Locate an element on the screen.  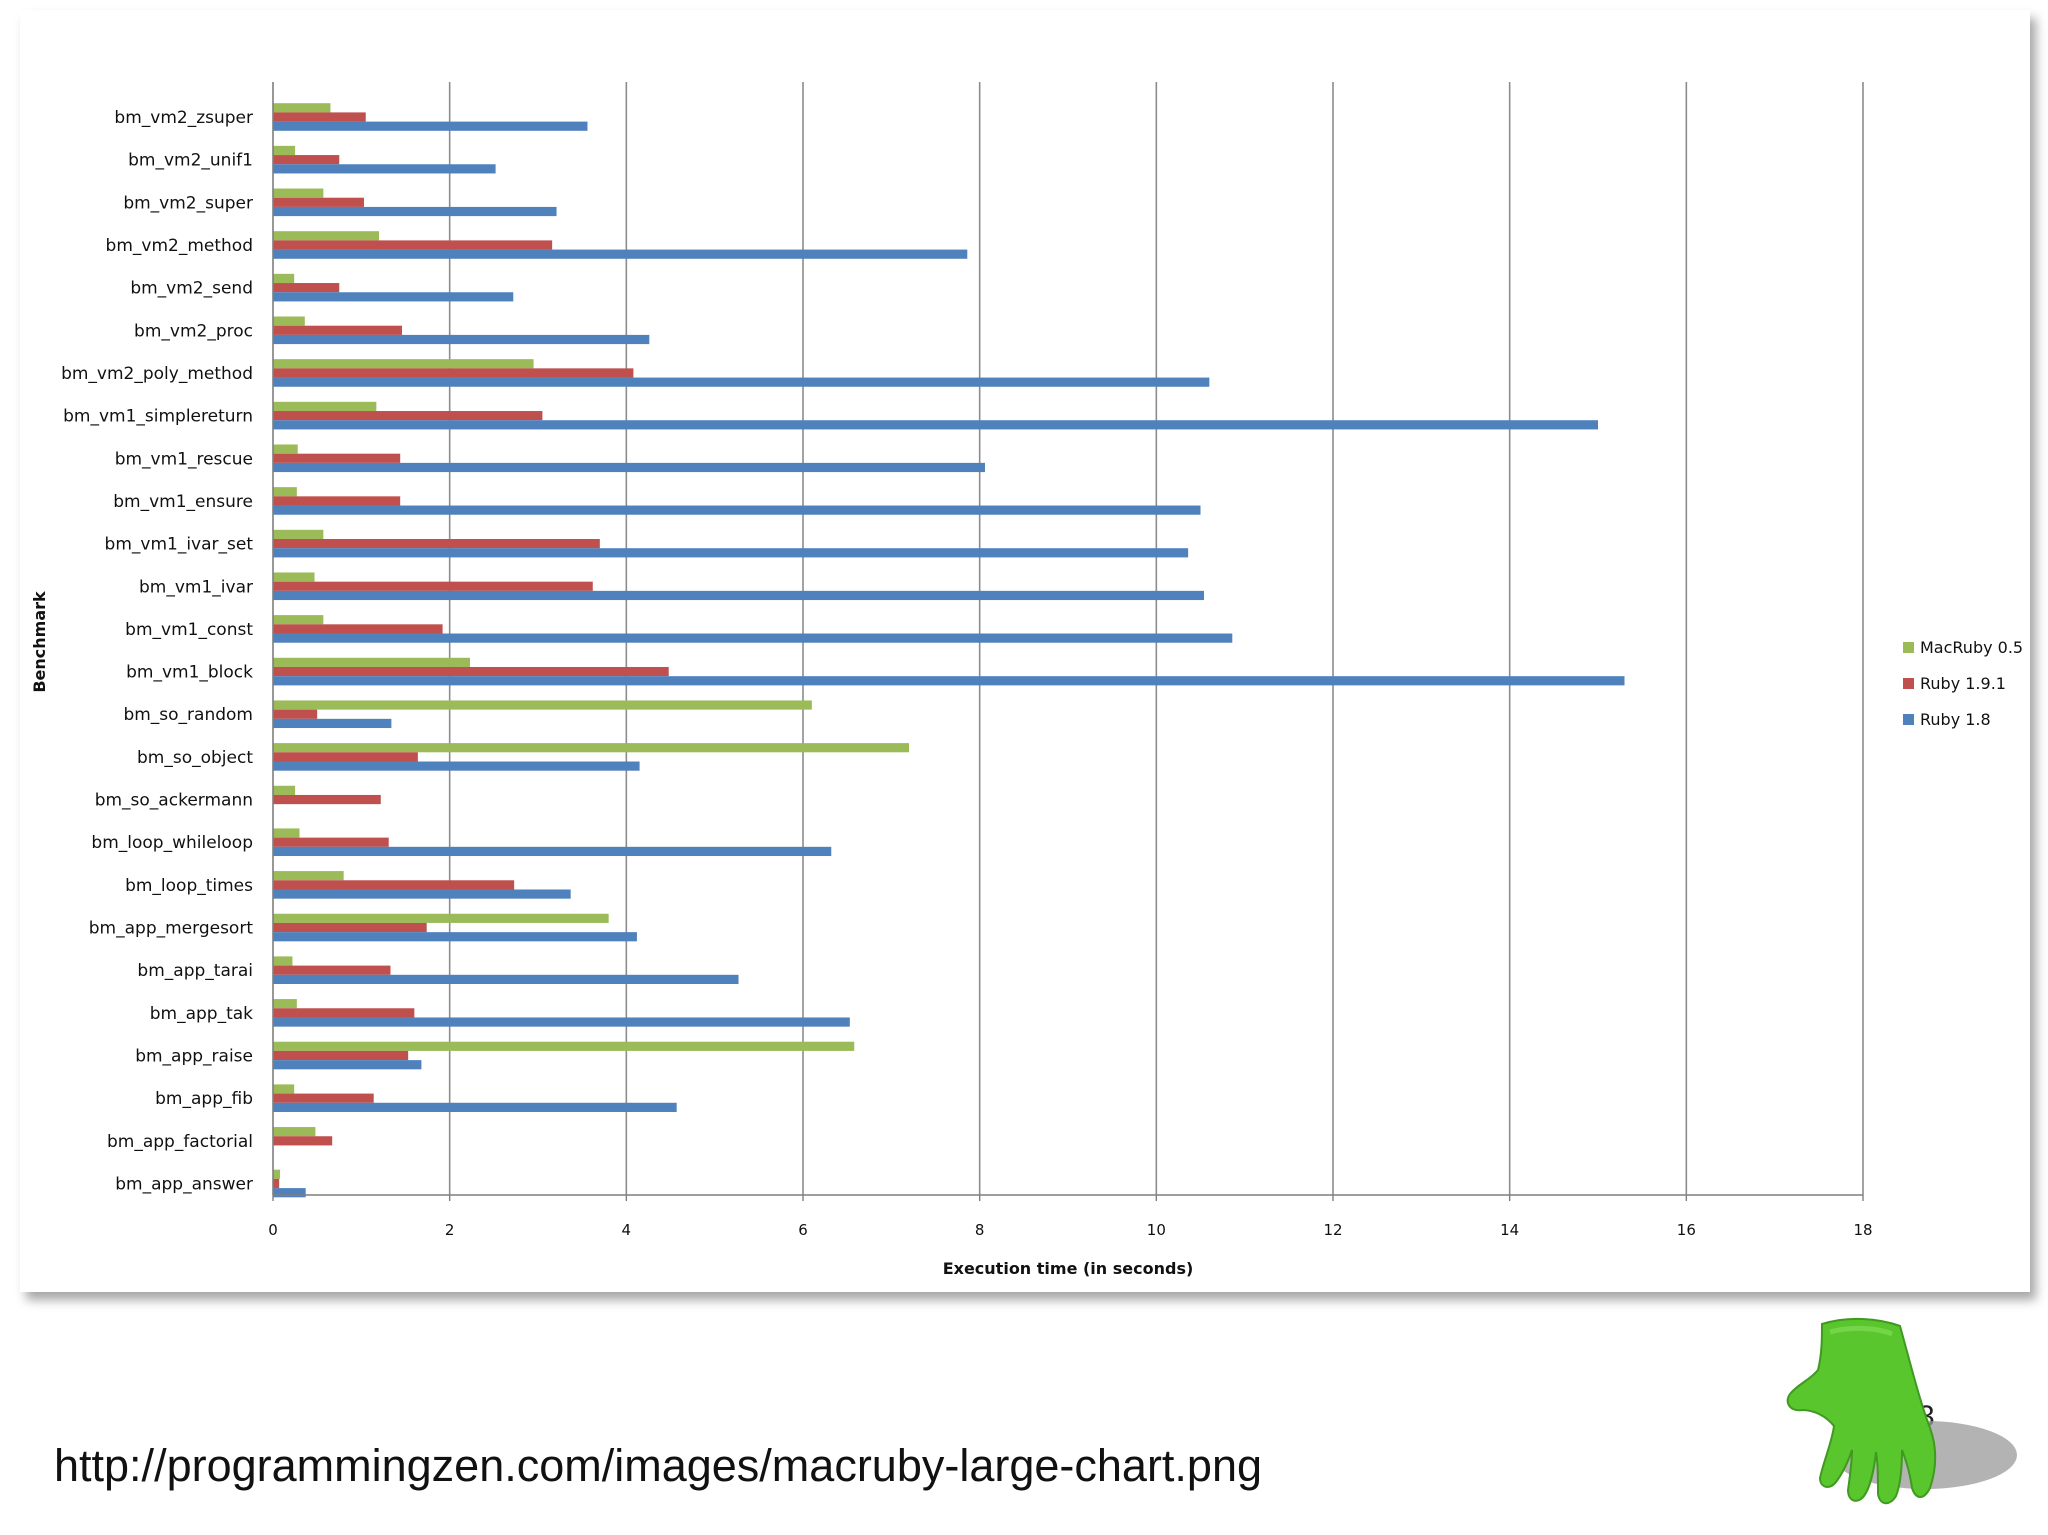
category-label-bm_app_mergesort: bm_app_mergesort is located at coordinates (171, 929).